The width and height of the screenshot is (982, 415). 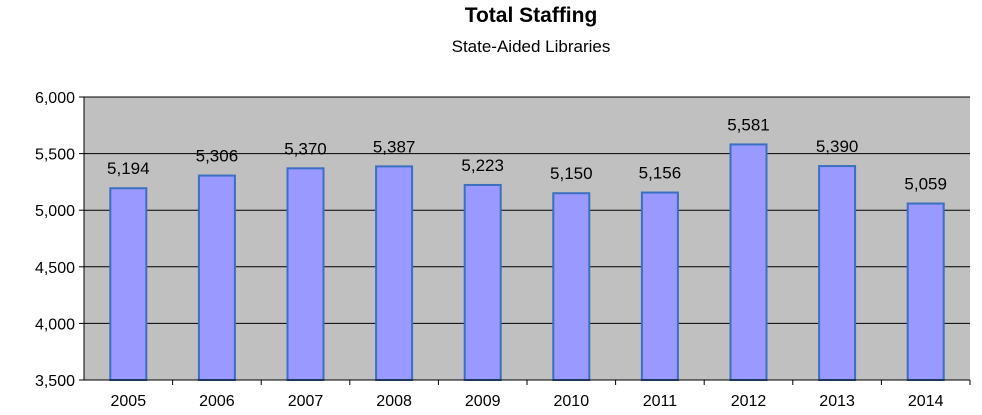 I want to click on bar-2008, so click(x=394, y=273).